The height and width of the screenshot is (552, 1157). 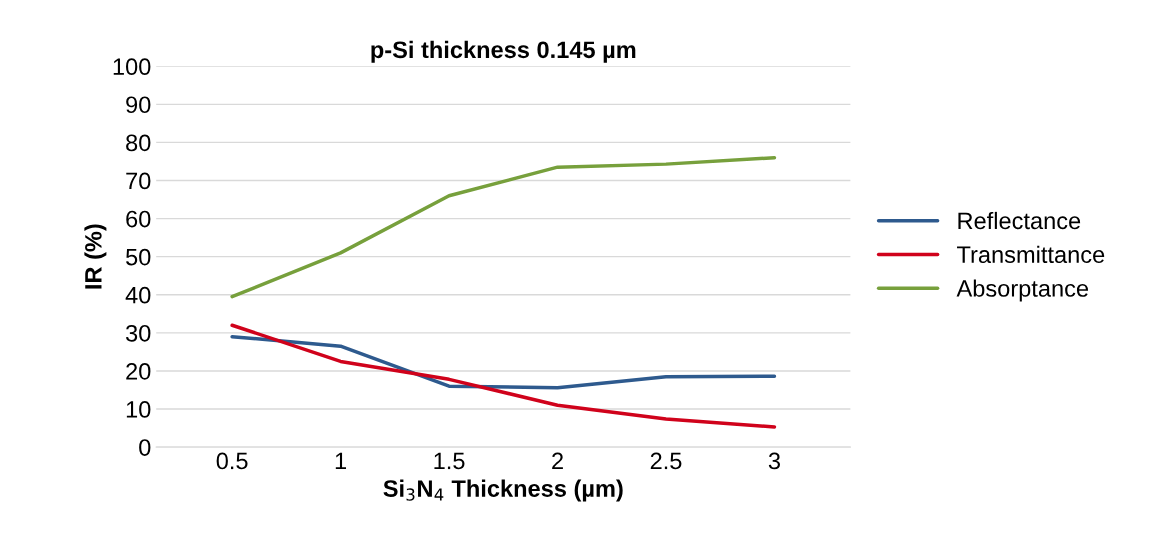 What do you see at coordinates (666, 461) in the screenshot?
I see `x-tick-label: 2.5` at bounding box center [666, 461].